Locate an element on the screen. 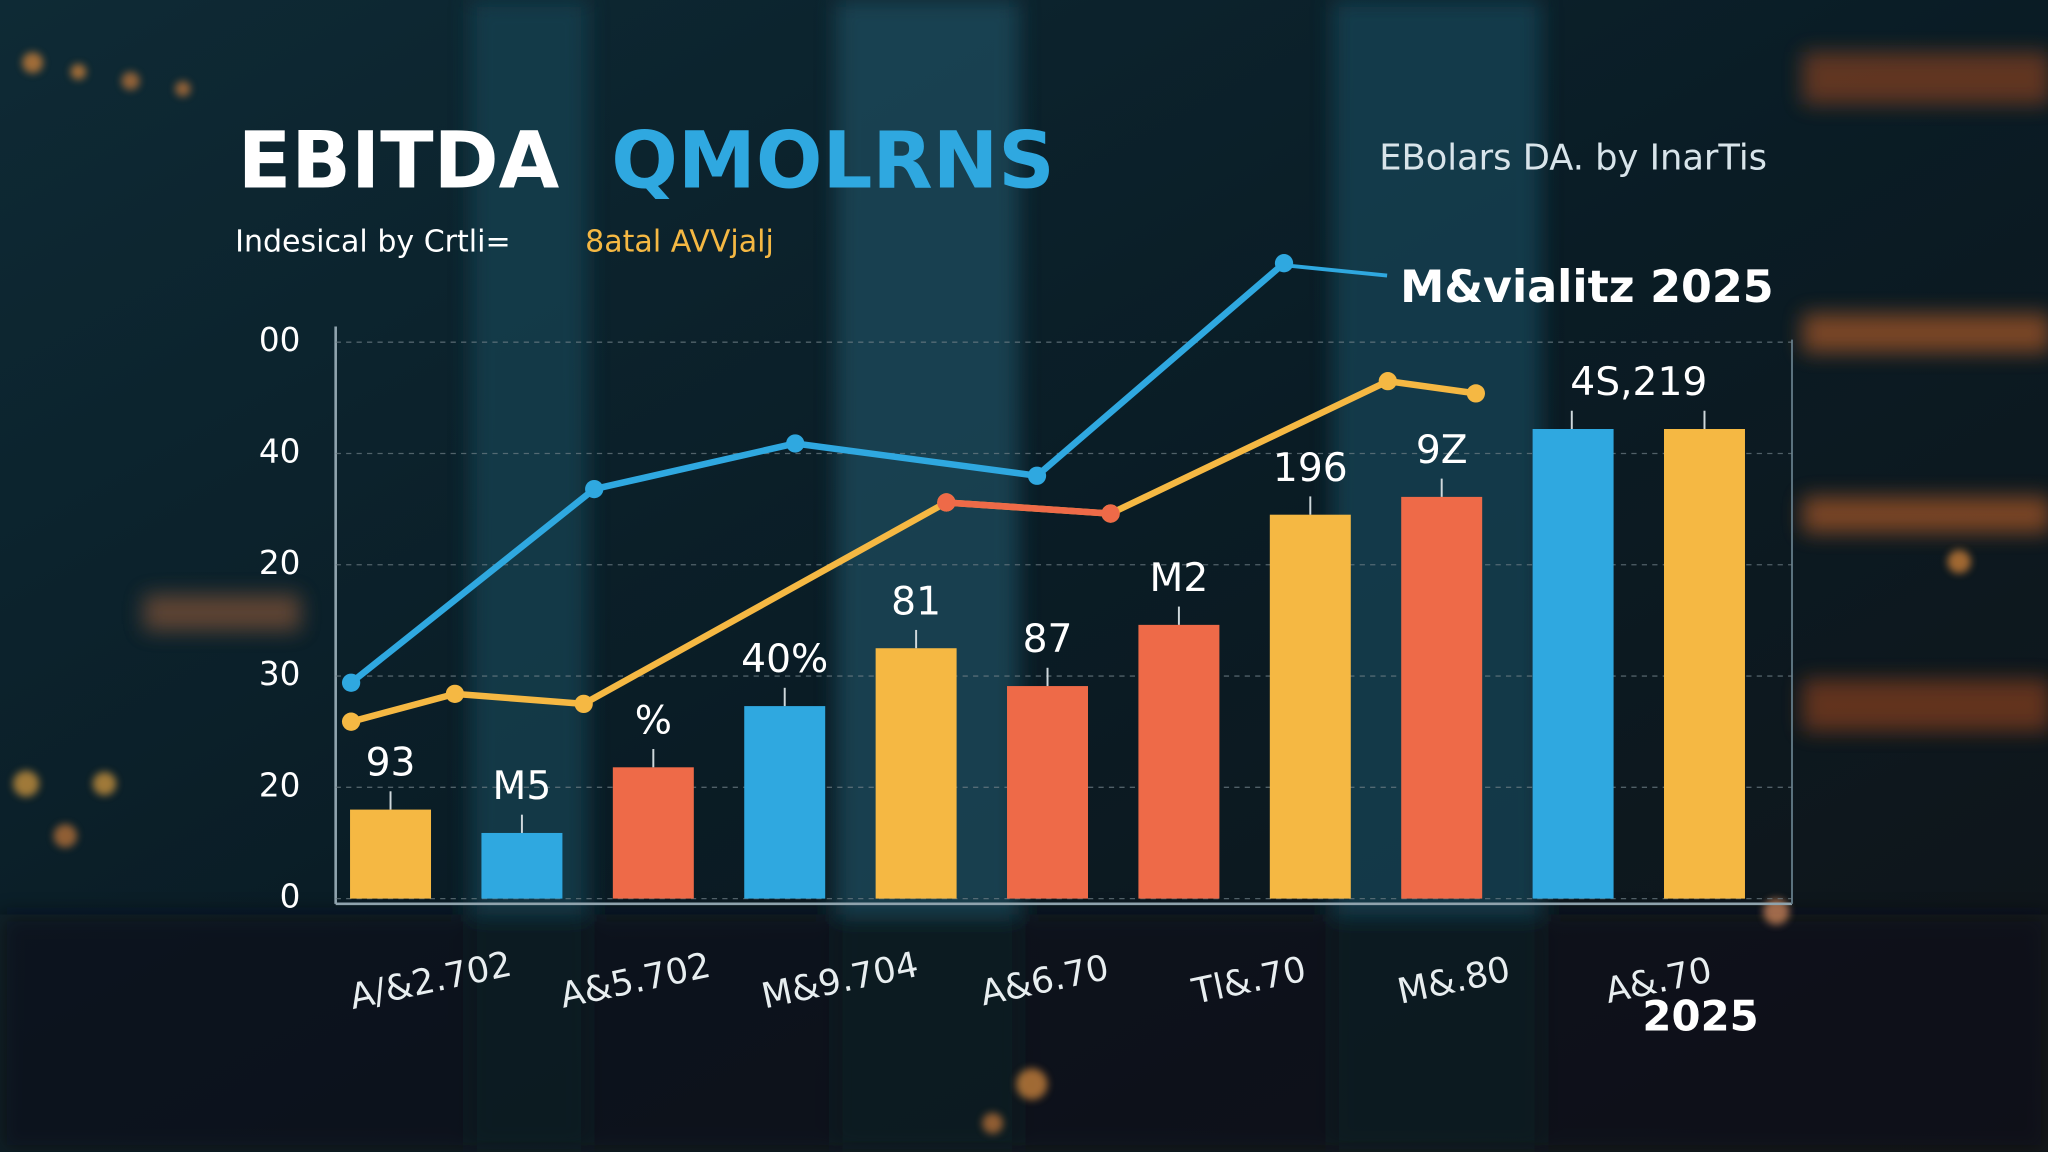 Image resolution: width=2048 pixels, height=1152 pixels. subtitle-highlight: 8atal AVVjalj is located at coordinates (679, 241).